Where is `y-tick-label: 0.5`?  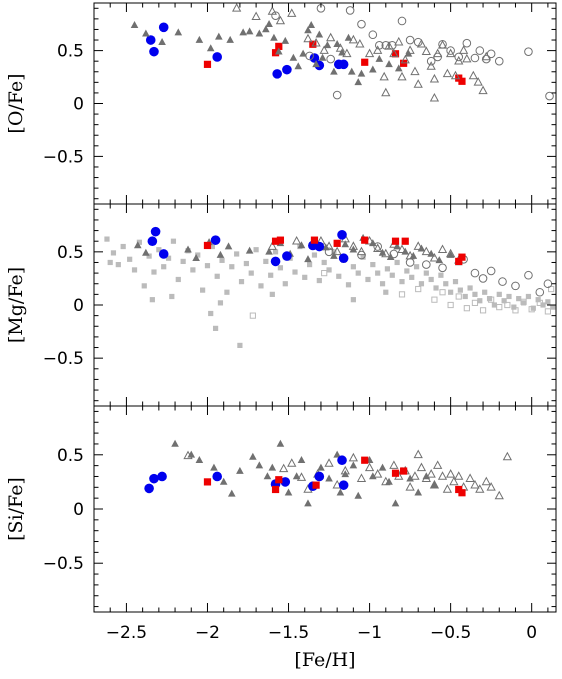
y-tick-label: 0.5 is located at coordinates (70, 456).